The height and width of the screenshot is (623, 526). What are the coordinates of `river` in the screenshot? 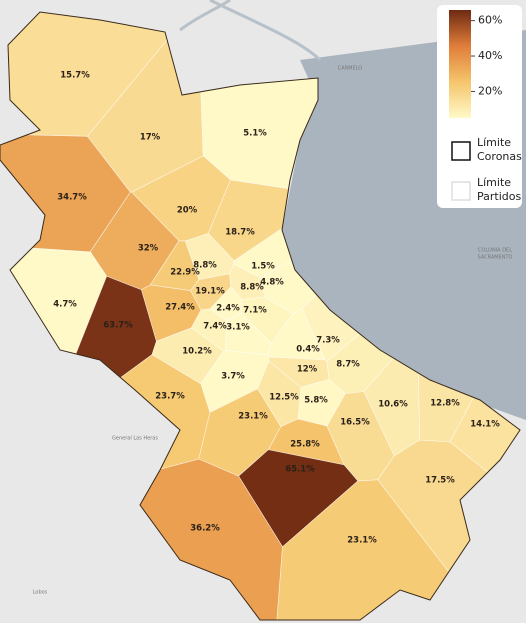 It's located at (250, 31).